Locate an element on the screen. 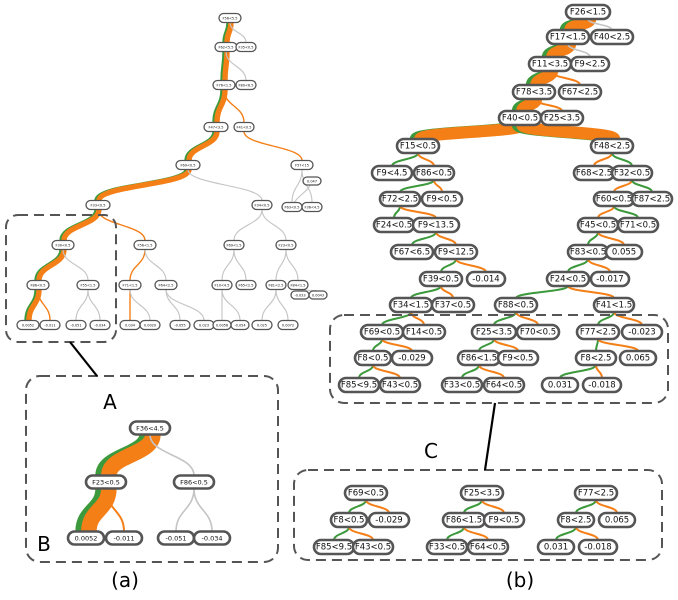 This screenshot has width=678, height=600. panel-a-tree-node: 0.034 is located at coordinates (130, 325).